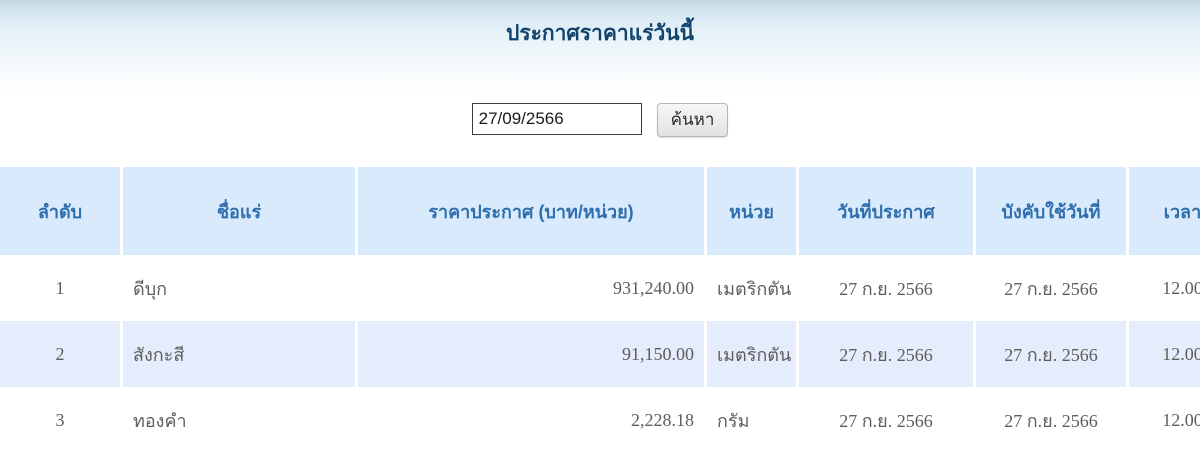  I want to click on column-header-seq: ลำดับ, so click(60, 211).